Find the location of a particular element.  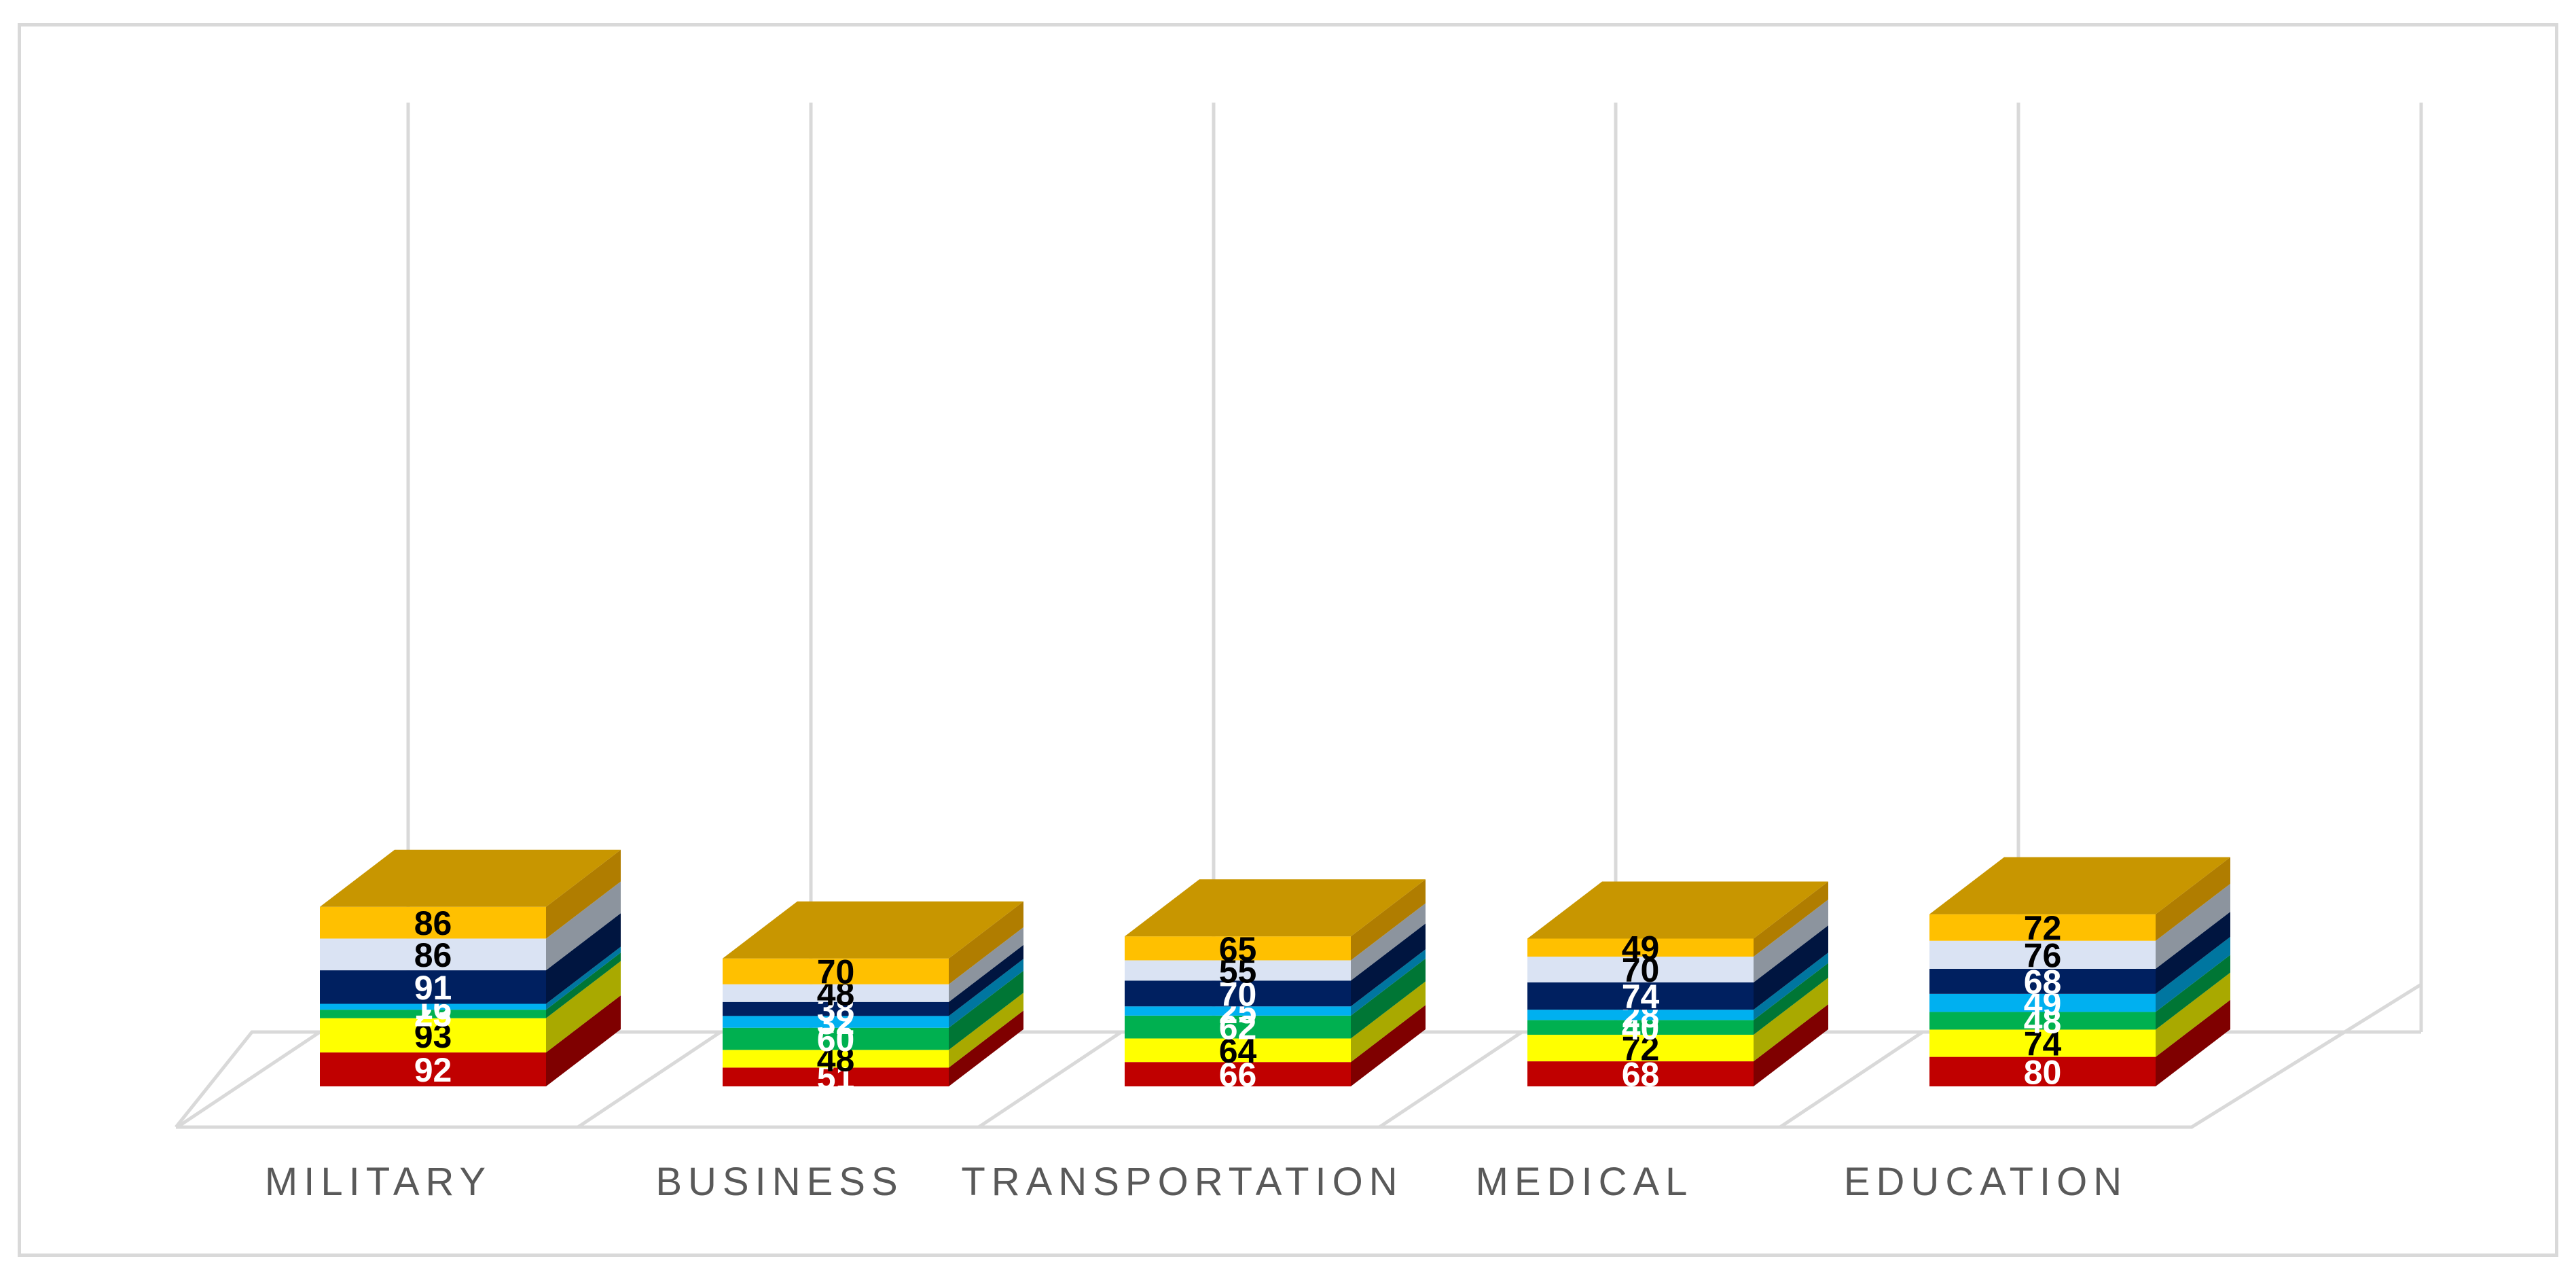

segment-education-series-3-front is located at coordinates (2042, 1021).